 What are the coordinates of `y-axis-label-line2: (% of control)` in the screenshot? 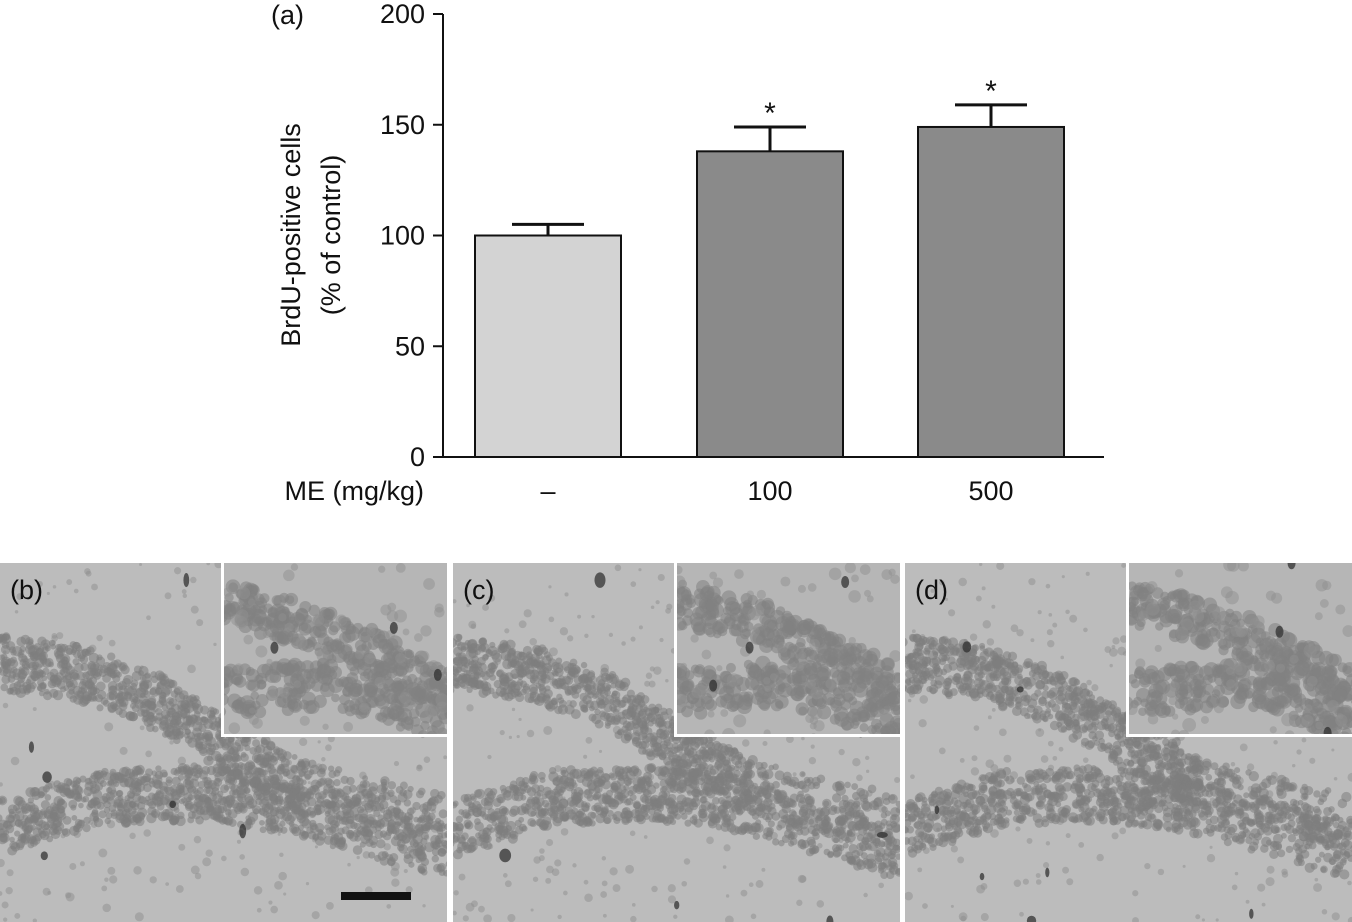 It's located at (331, 235).